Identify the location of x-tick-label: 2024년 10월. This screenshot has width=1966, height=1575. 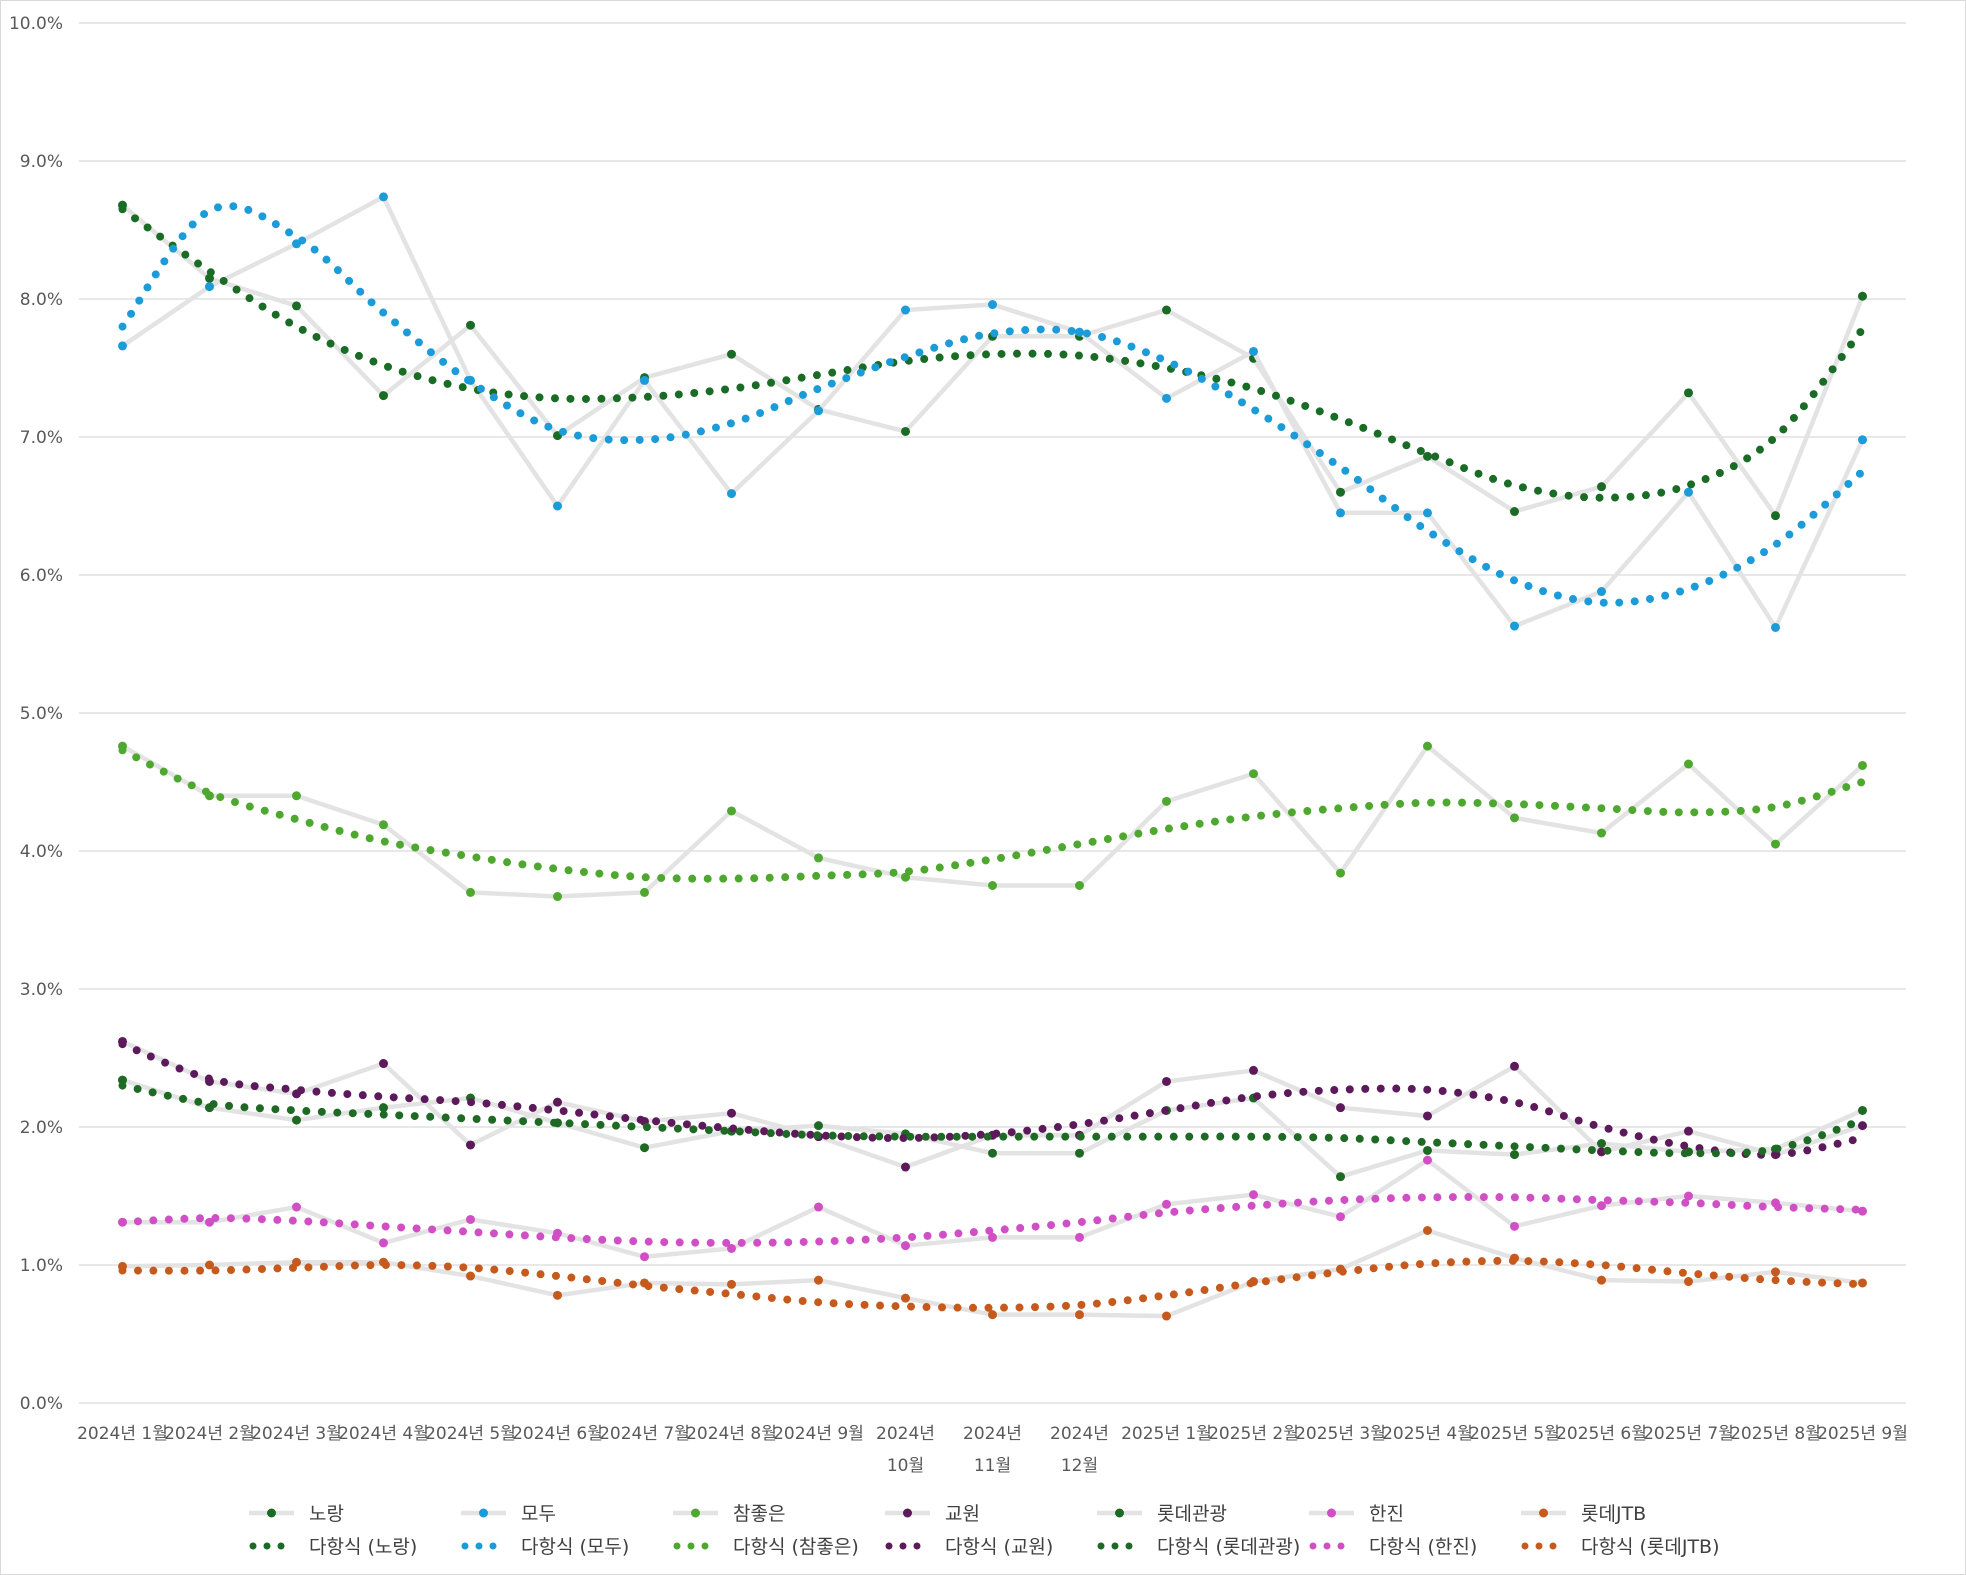
(905, 1450).